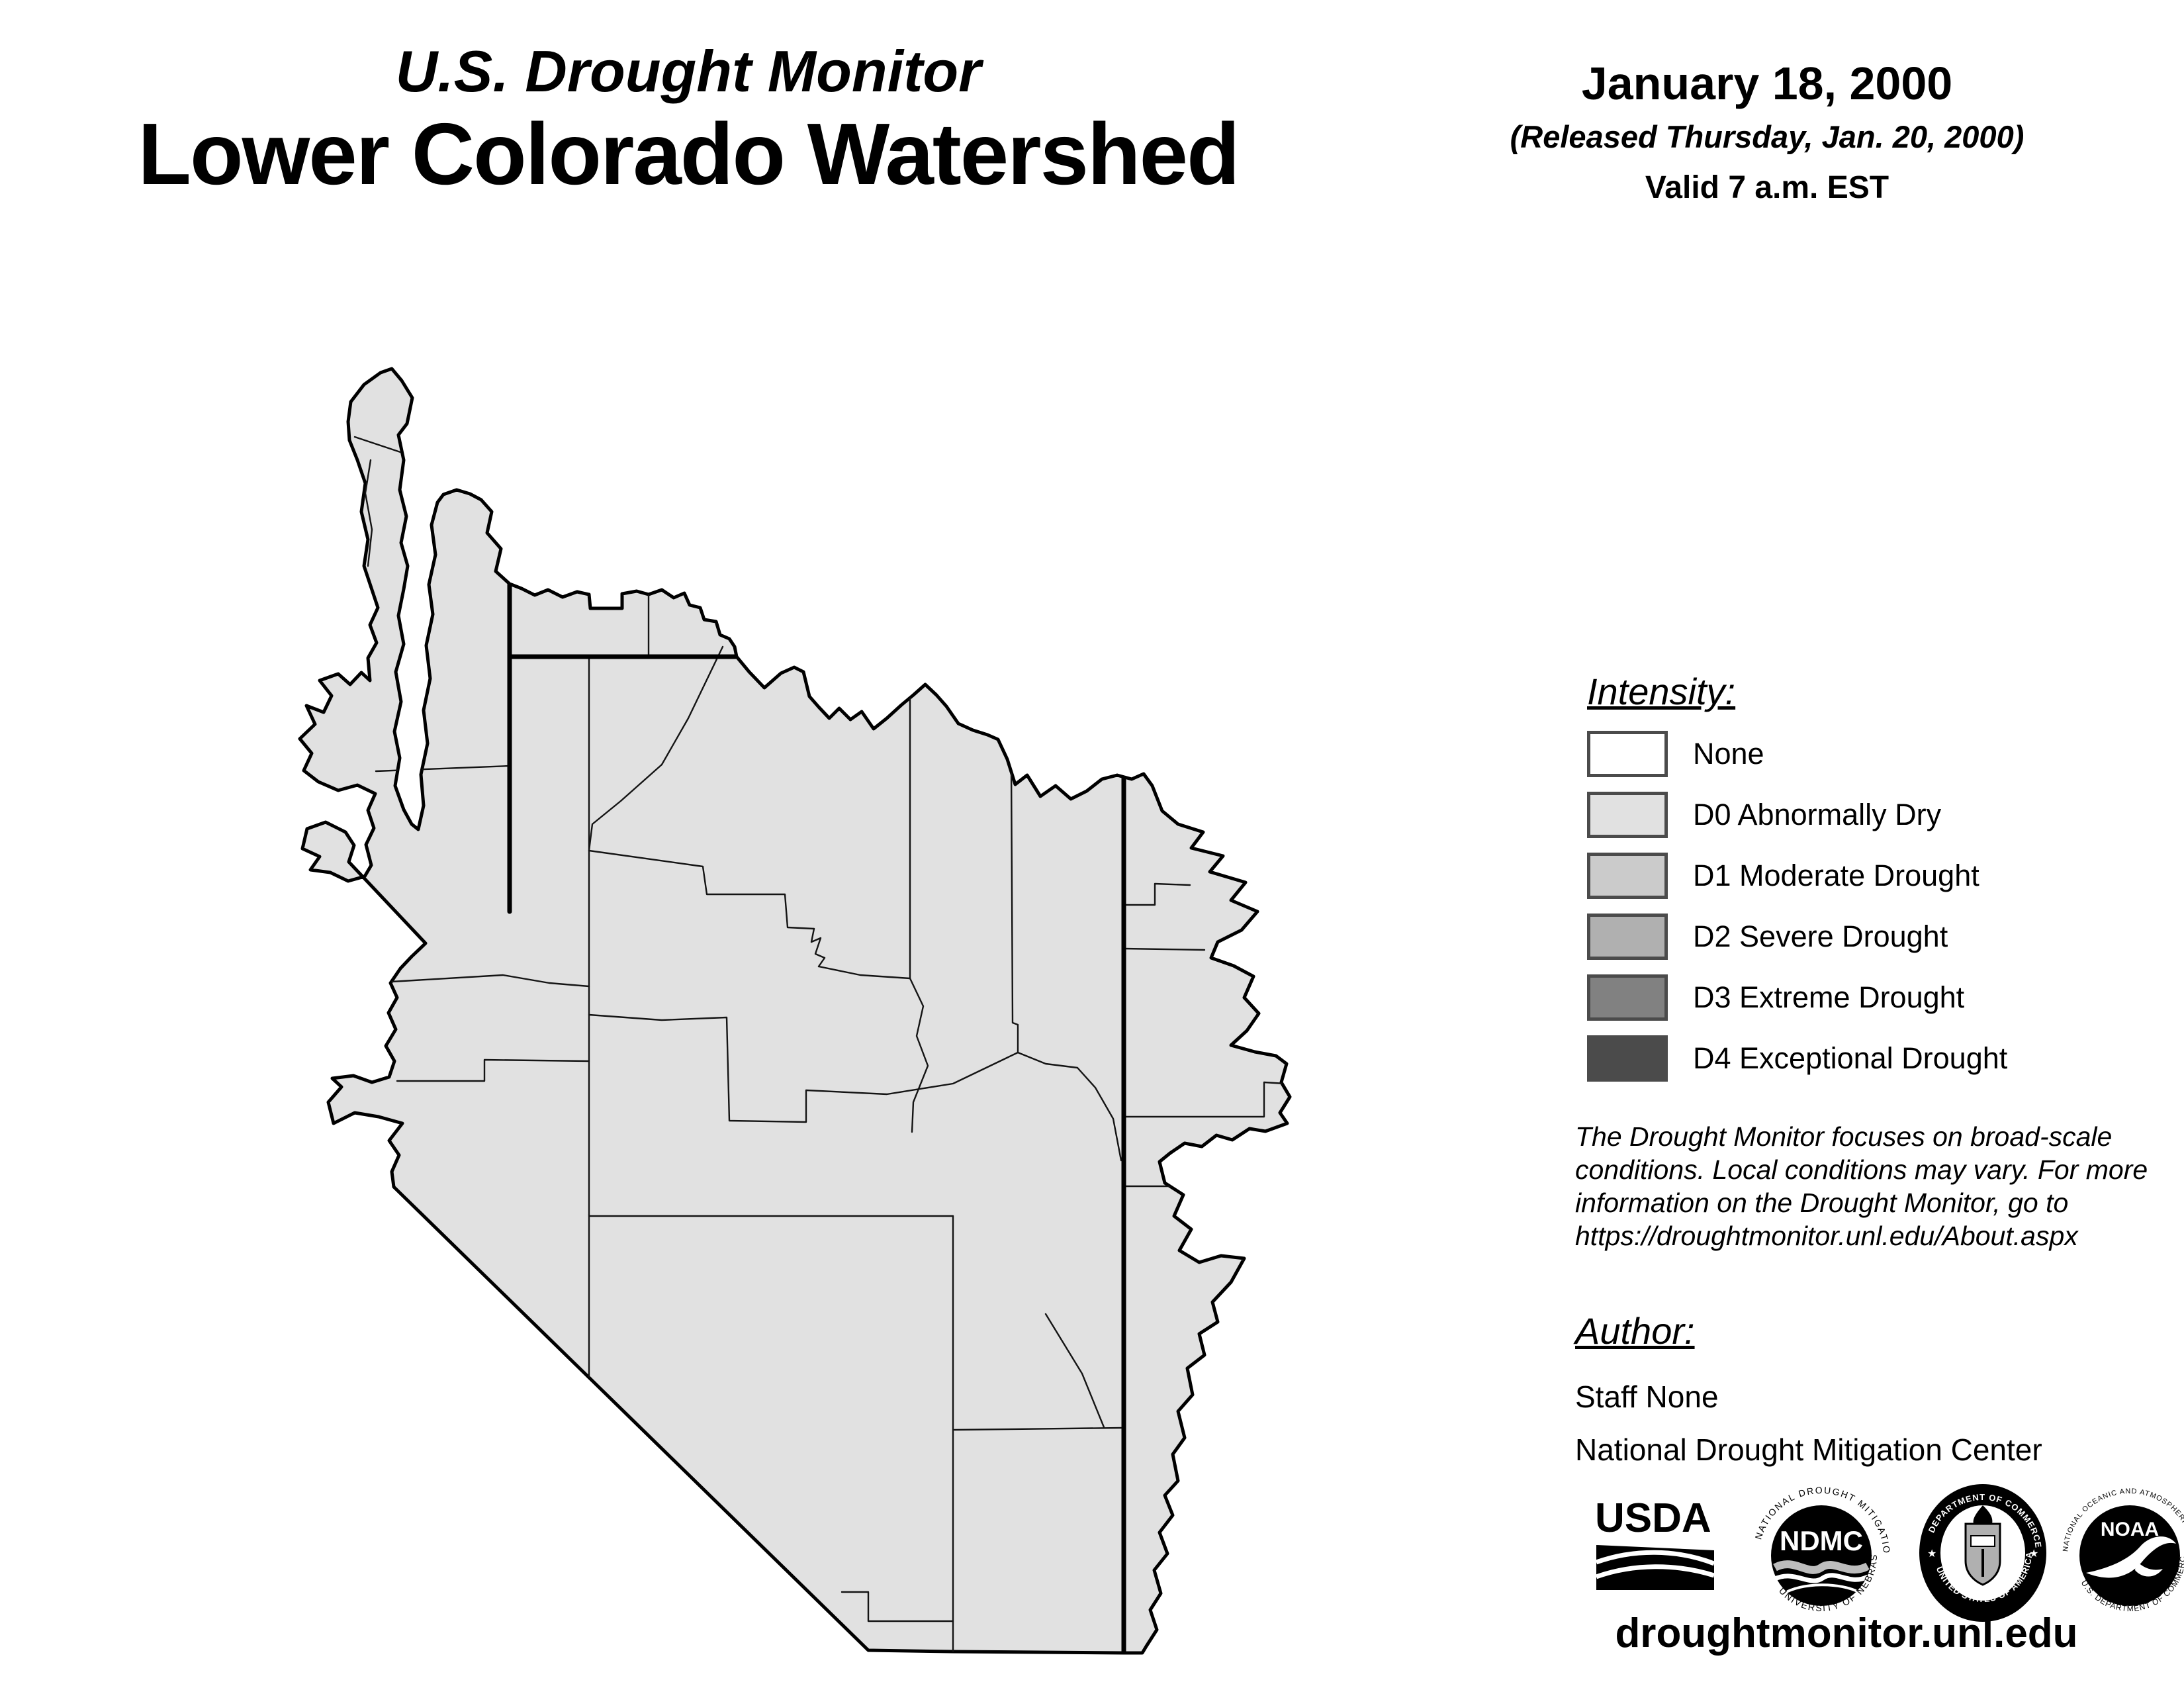  Describe the element at coordinates (689, 154) in the screenshot. I see `report-region-title: Lower Colorado Watershed` at that location.